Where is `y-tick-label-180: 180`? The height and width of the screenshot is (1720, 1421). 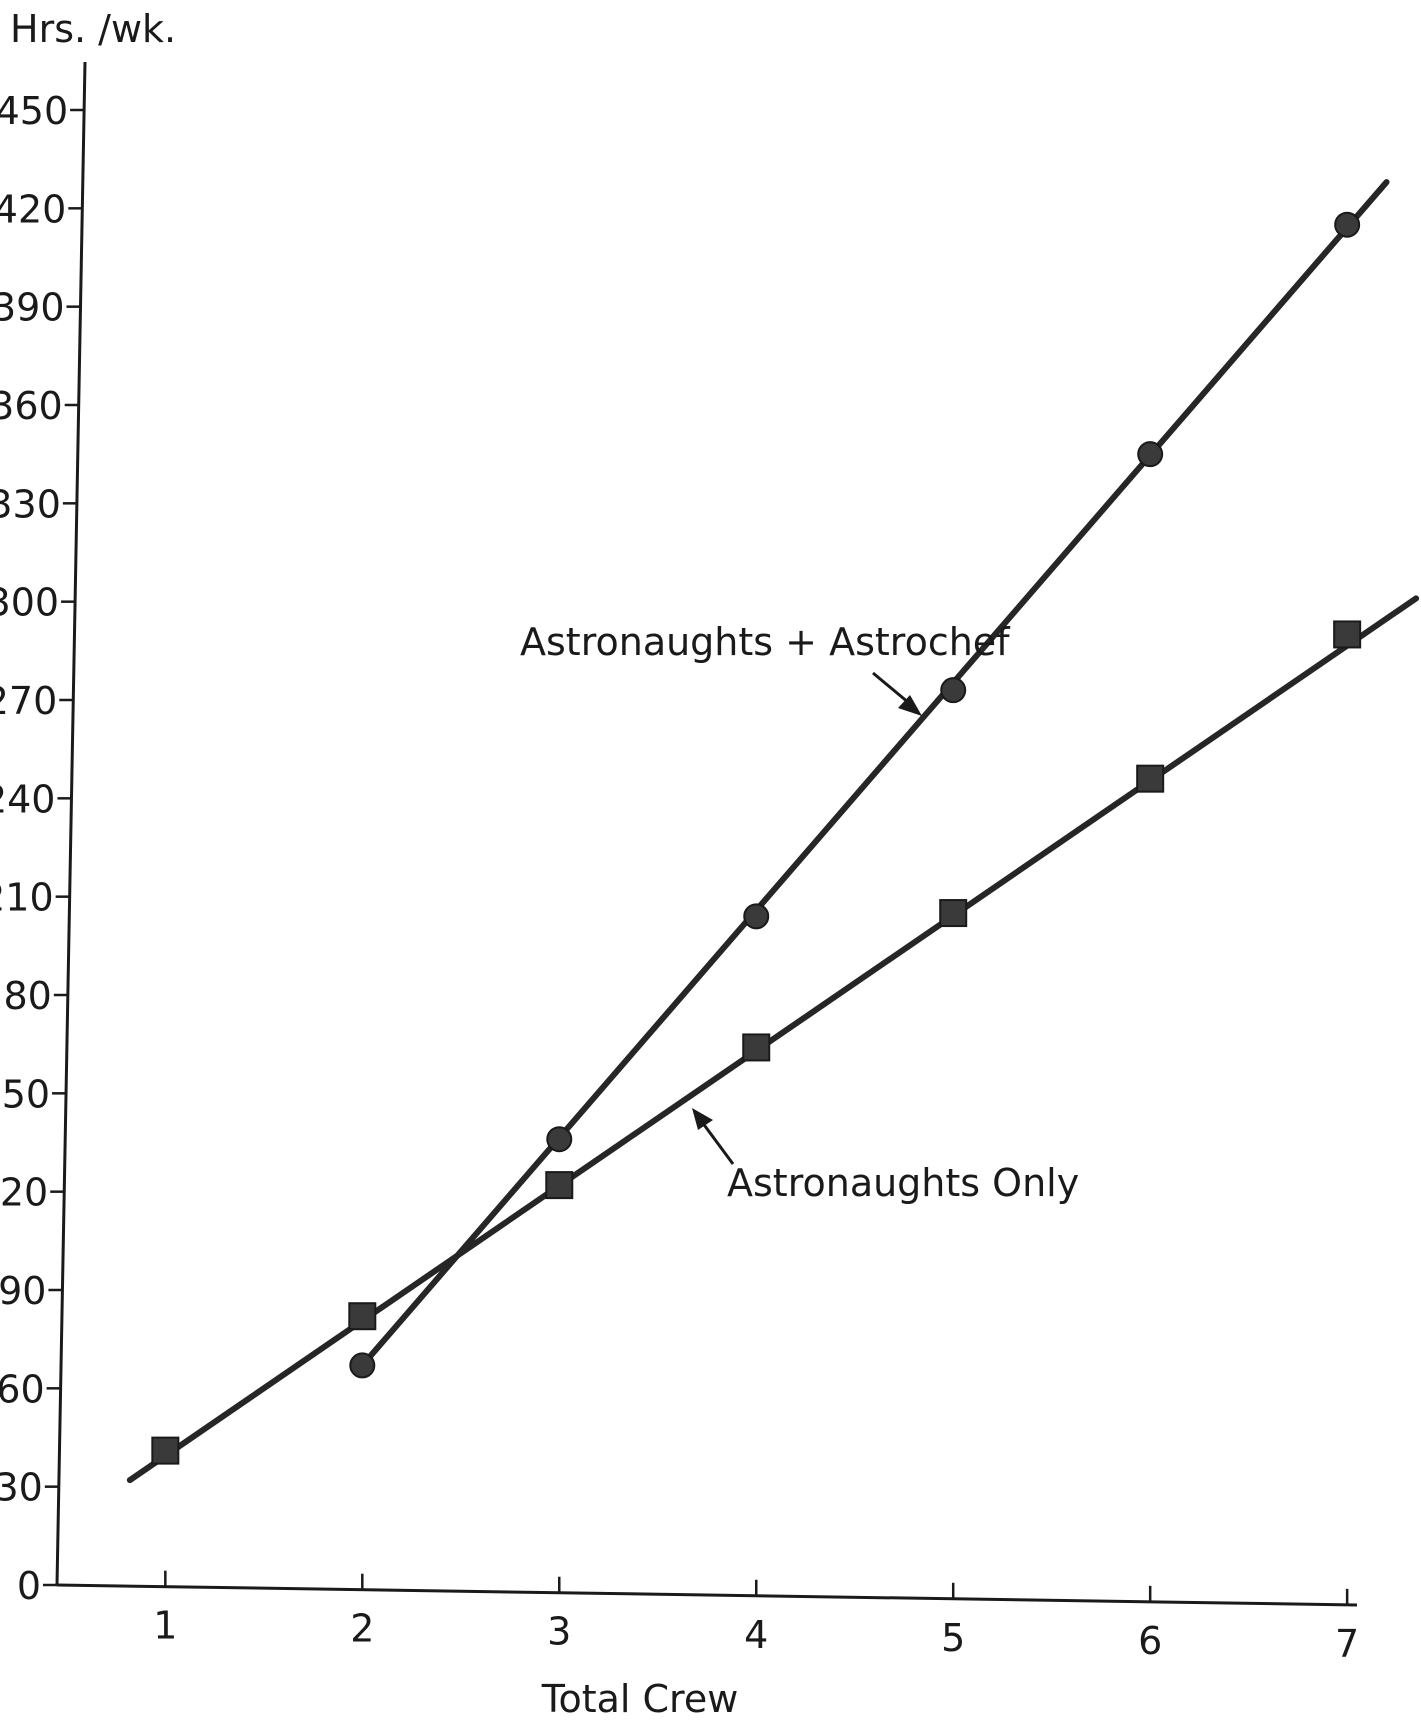 y-tick-label-180: 180 is located at coordinates (26, 996).